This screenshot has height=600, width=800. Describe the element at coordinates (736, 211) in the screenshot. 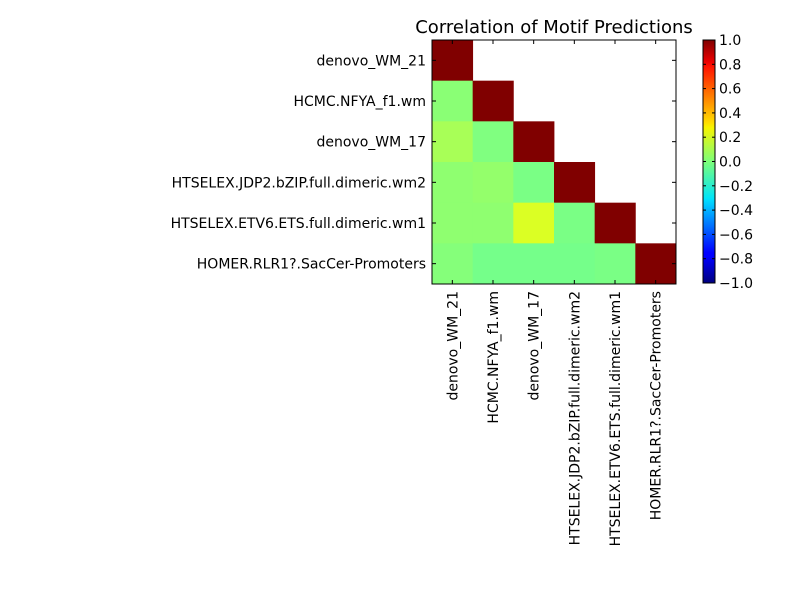

I see `colorbar-tick-label: −0.4` at that location.